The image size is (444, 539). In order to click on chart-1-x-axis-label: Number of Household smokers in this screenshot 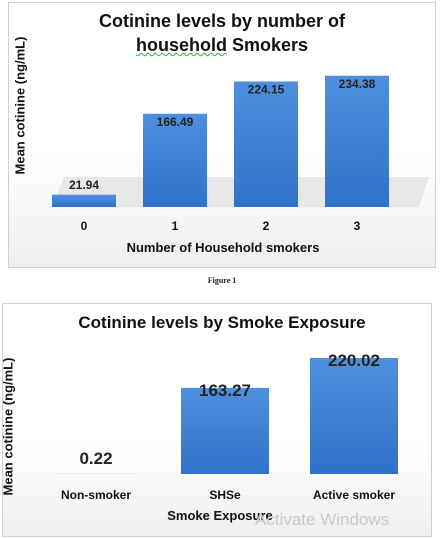, I will do `click(223, 247)`.